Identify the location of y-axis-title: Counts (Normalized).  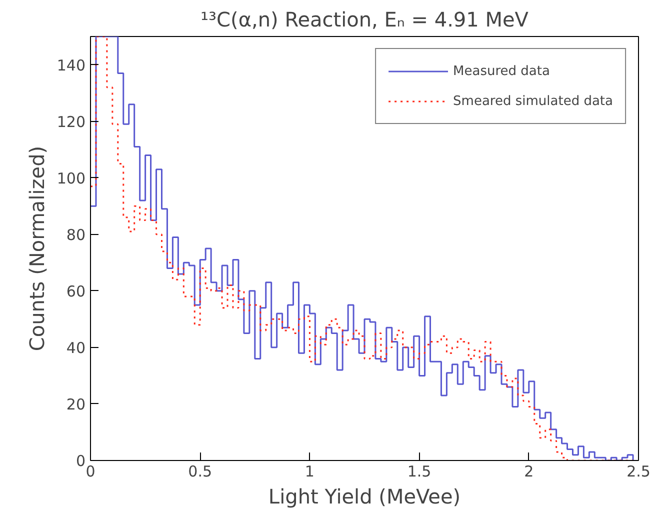
(36, 249).